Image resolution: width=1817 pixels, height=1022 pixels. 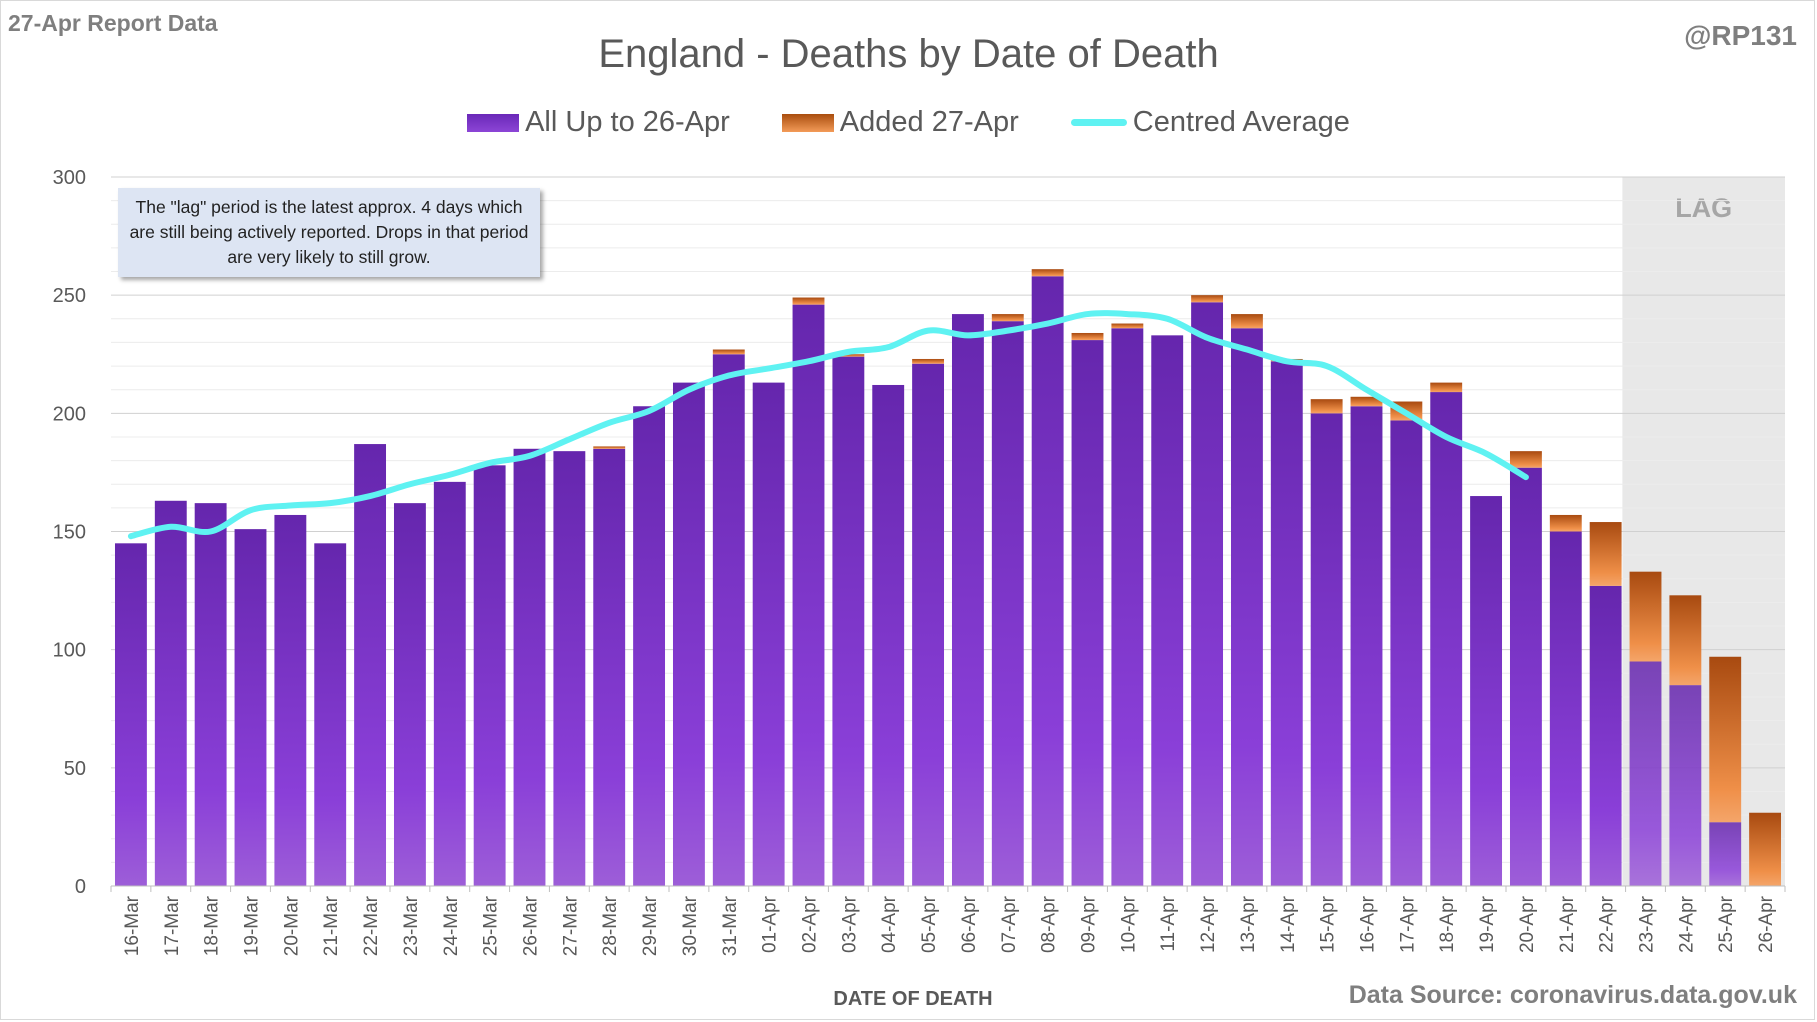 I want to click on x-tick-label: 24-Apr, so click(x=1686, y=924).